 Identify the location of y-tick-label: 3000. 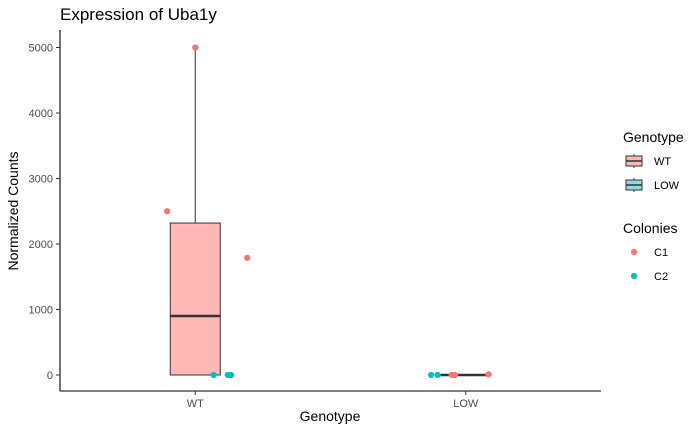
(41, 180).